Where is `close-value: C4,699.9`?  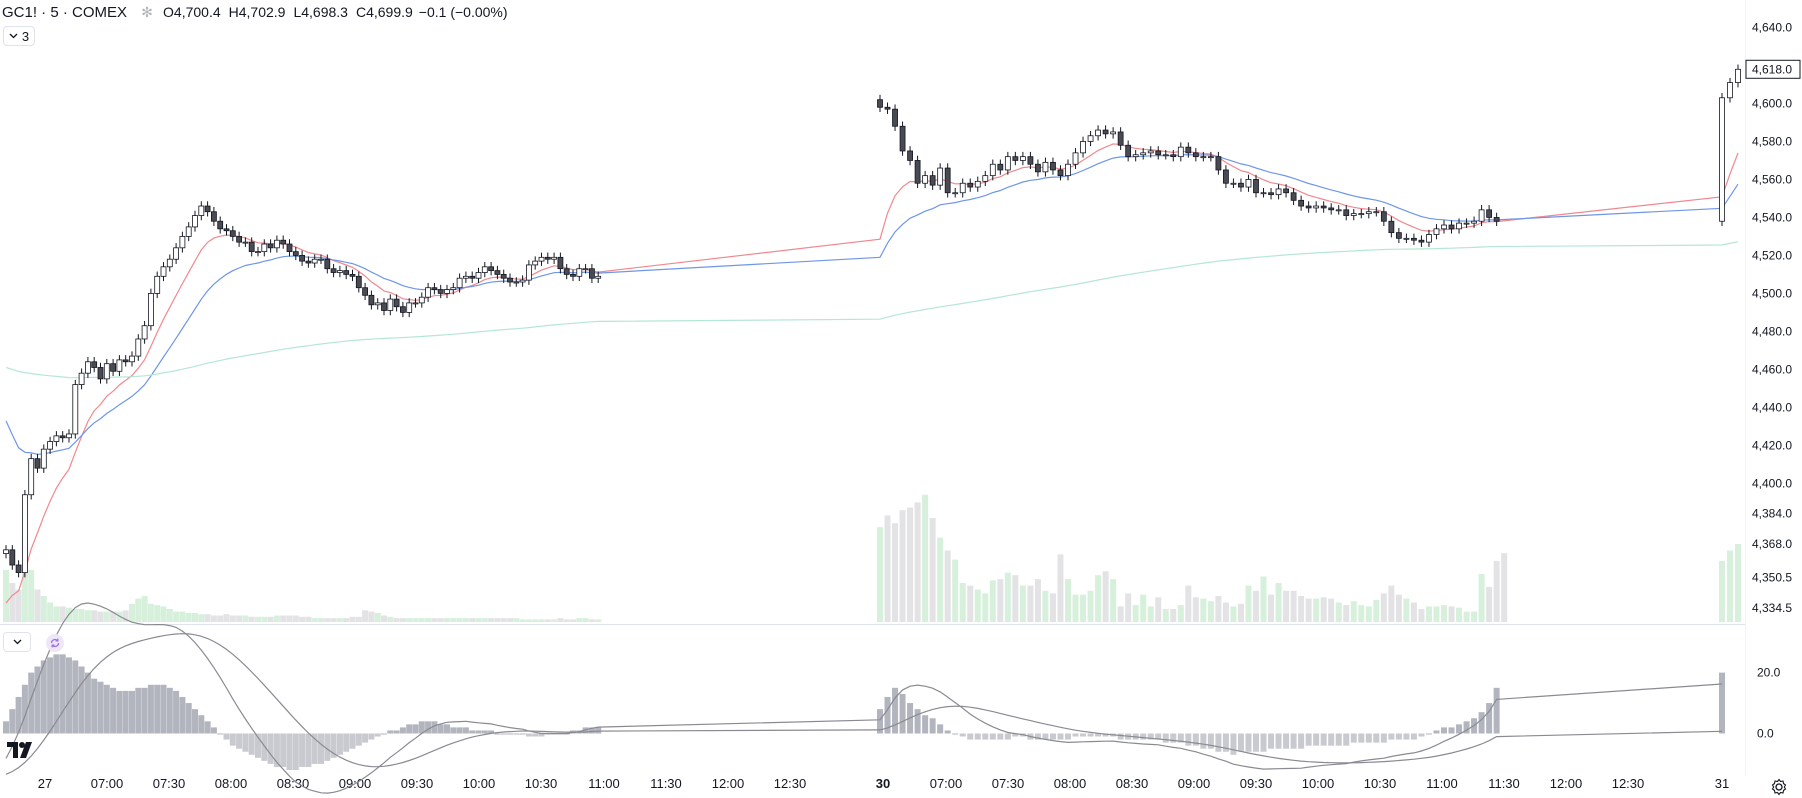
close-value: C4,699.9 is located at coordinates (384, 12).